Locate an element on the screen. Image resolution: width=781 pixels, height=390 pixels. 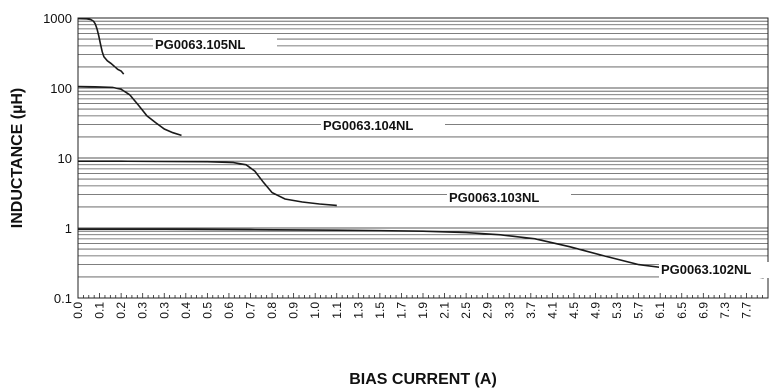
x-tick-label: 6.1 is located at coordinates (660, 310).